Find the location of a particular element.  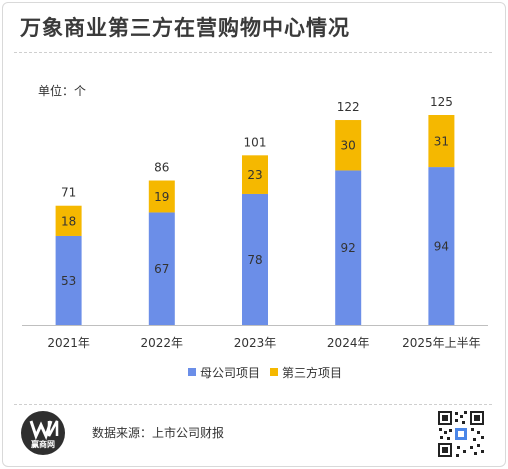

data-label-third-party: 30 is located at coordinates (348, 146).